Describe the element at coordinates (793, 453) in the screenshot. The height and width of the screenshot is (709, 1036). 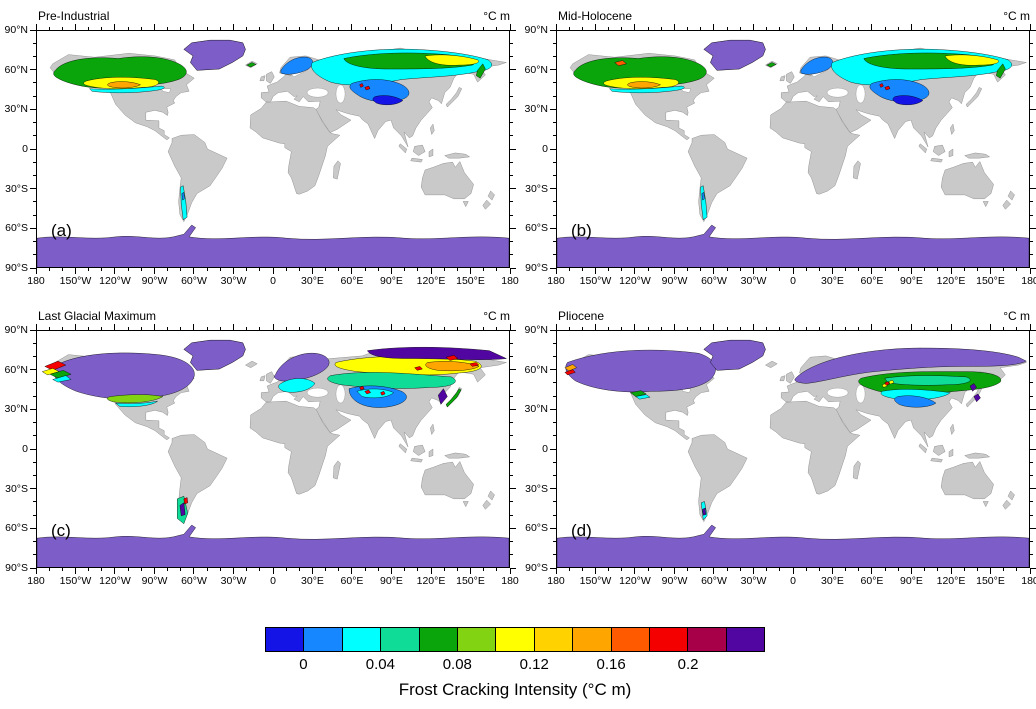
I see `world-map-svg` at that location.